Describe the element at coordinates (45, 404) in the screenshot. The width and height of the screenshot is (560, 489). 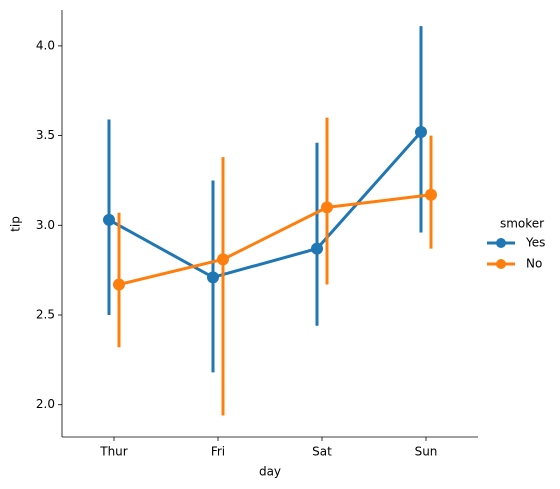
I see `y-tick-label: 2.0` at that location.